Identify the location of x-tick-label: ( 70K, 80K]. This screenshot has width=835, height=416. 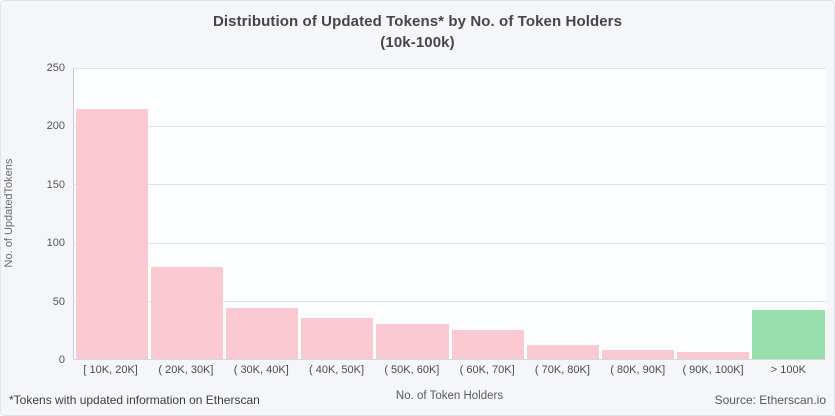
(562, 370).